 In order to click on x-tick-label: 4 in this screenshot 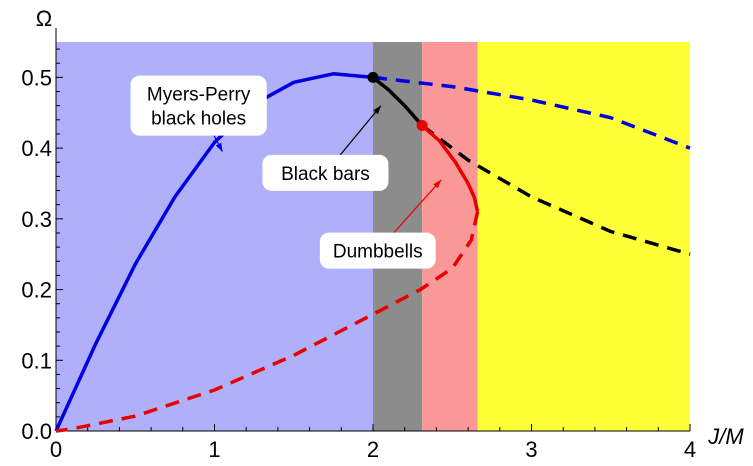, I will do `click(690, 449)`.